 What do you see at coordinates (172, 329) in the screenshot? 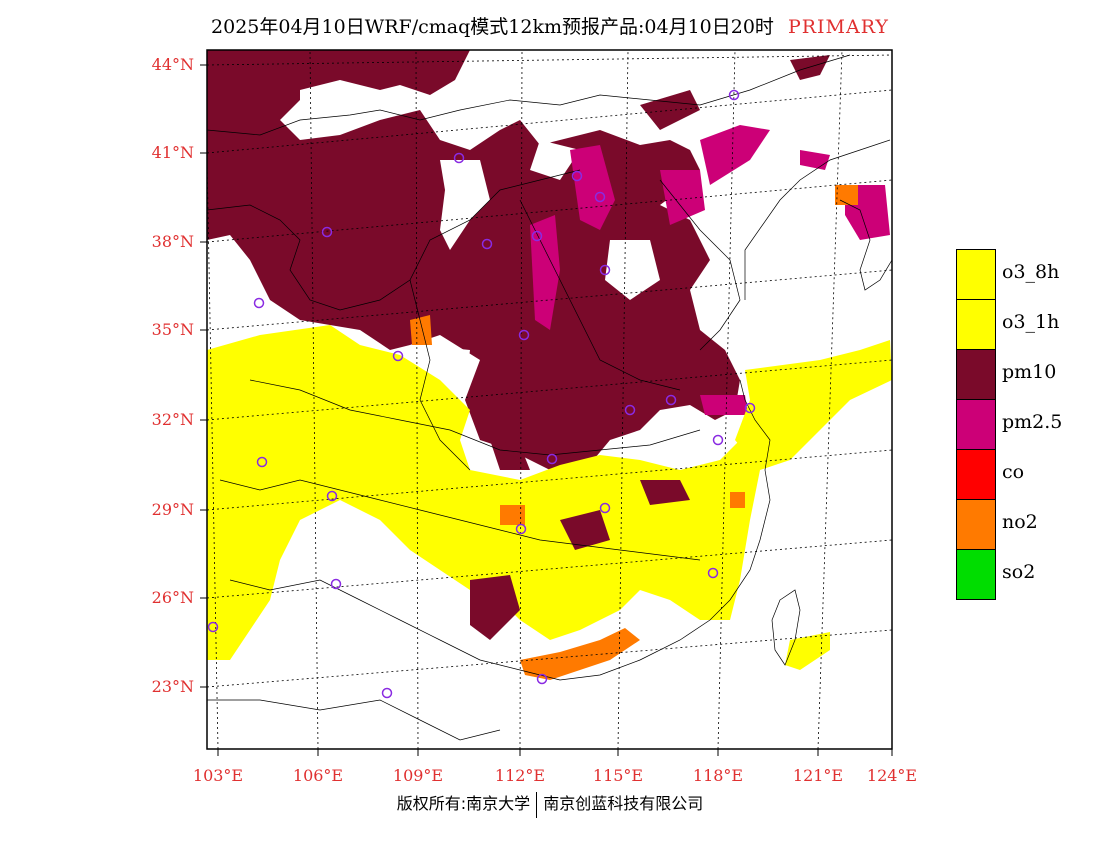
I see `lat-label-35: 35°N` at bounding box center [172, 329].